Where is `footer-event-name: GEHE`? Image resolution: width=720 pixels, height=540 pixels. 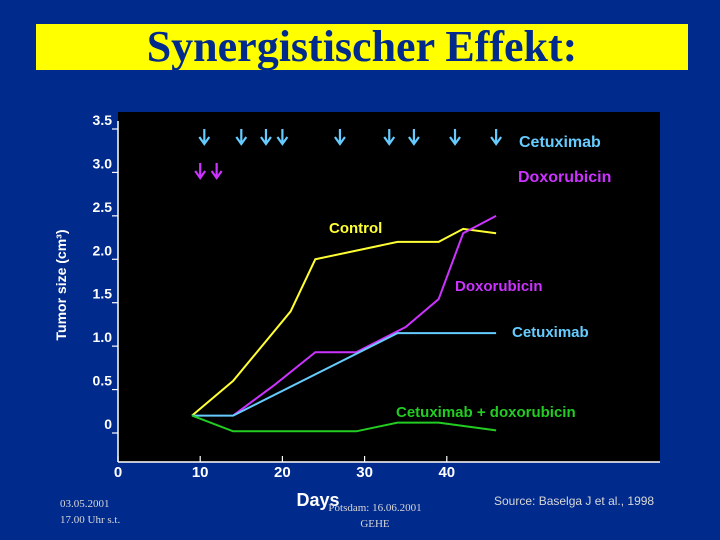
footer-event-name: GEHE is located at coordinates (375, 524).